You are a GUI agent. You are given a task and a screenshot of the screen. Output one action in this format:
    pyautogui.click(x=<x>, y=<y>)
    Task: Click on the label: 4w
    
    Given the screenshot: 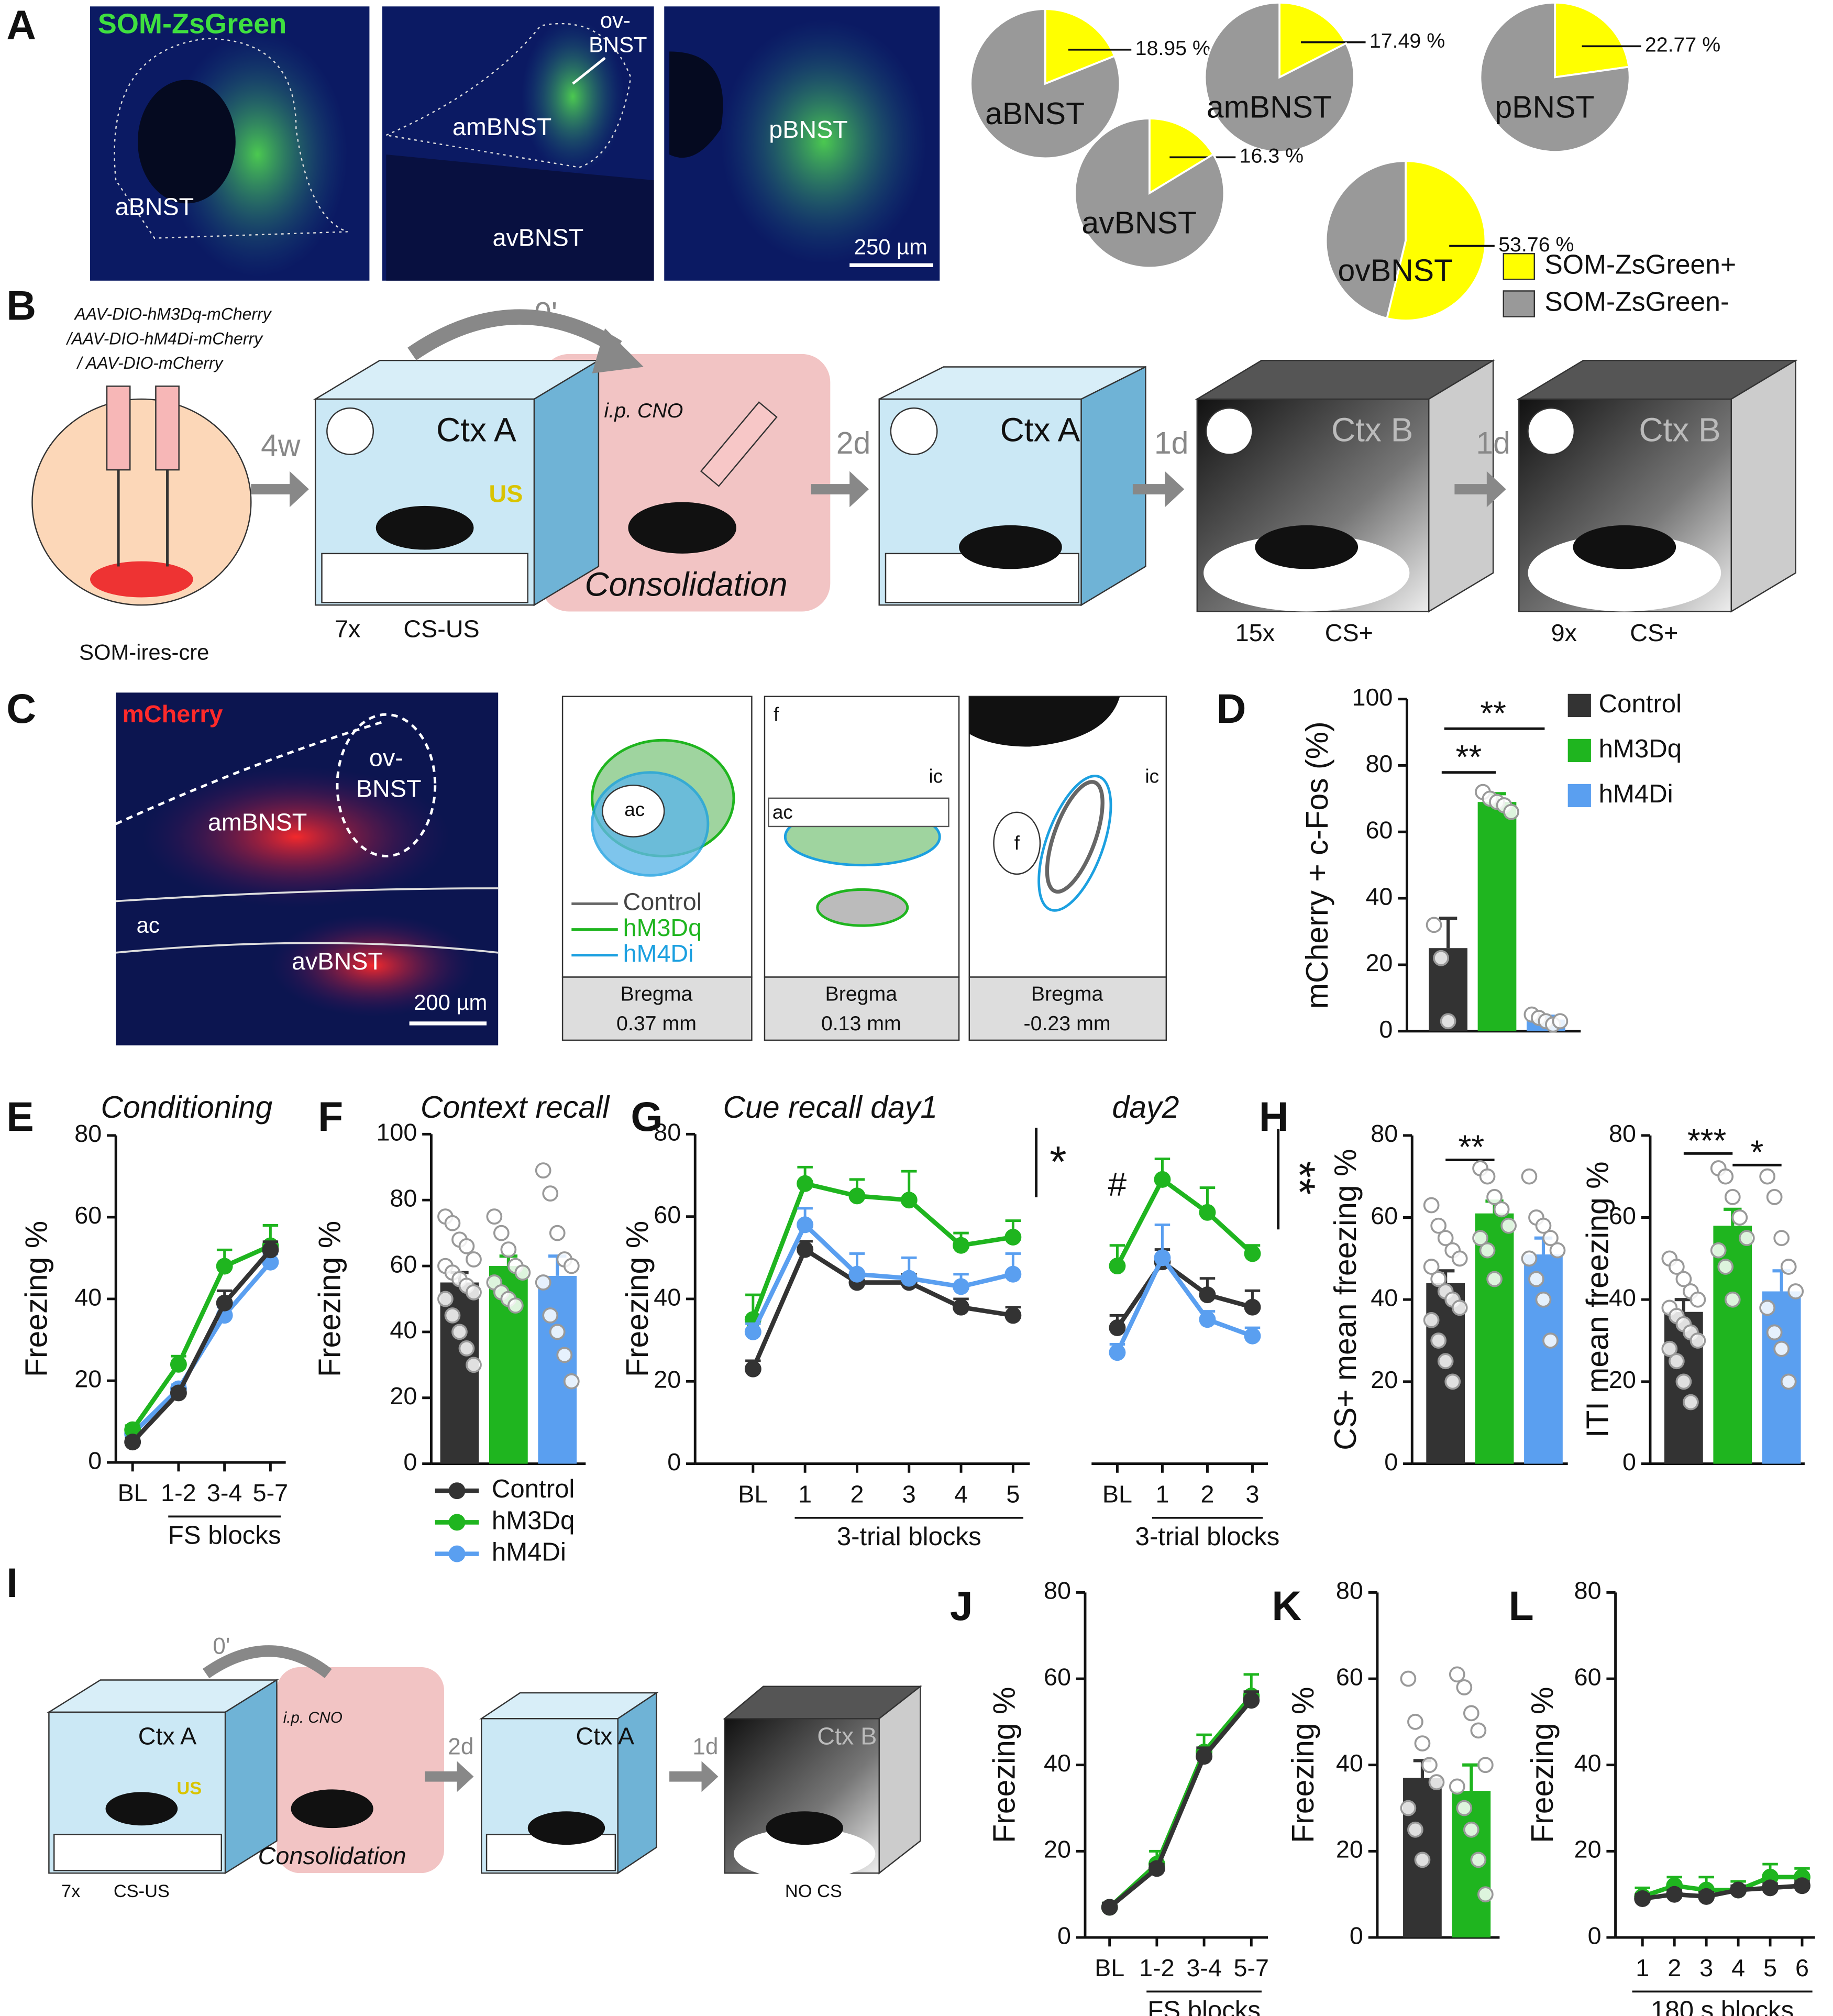 What is the action you would take?
    pyautogui.click(x=281, y=446)
    